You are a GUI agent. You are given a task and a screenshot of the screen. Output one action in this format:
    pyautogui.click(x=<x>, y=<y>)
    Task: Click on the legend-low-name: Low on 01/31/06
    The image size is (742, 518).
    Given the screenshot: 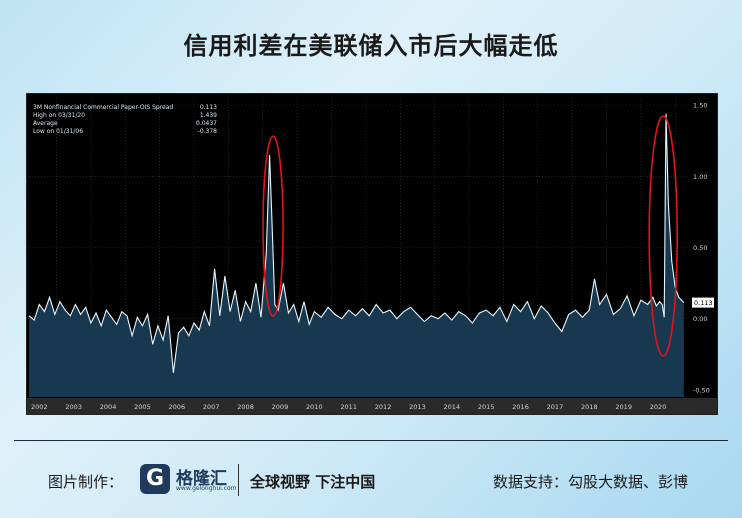 What is the action you would take?
    pyautogui.click(x=58, y=131)
    